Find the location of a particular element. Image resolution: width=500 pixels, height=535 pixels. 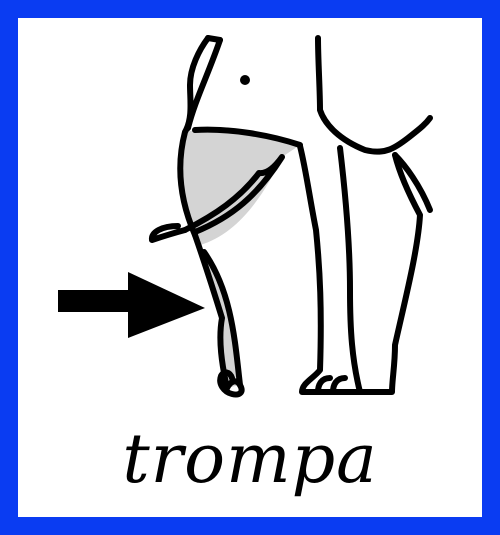

jaw-line is located at coordinates (247, 137).